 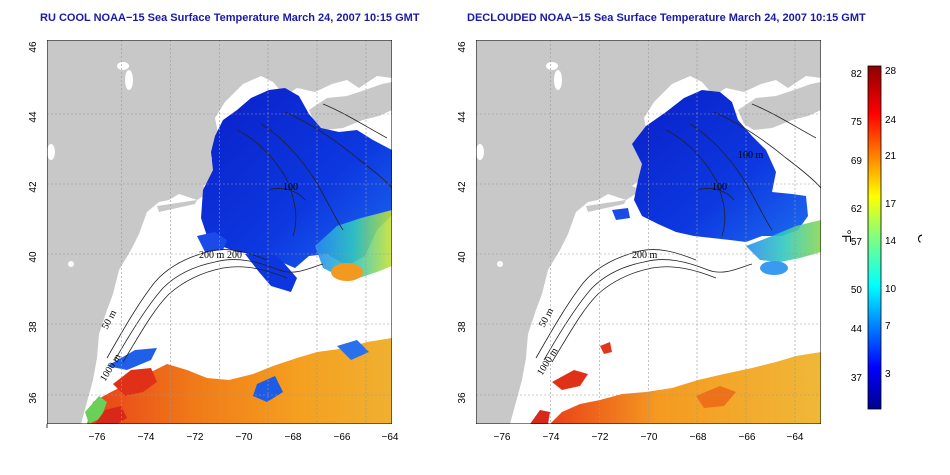 I want to click on fahrenheit-tick: 75, so click(x=857, y=122).